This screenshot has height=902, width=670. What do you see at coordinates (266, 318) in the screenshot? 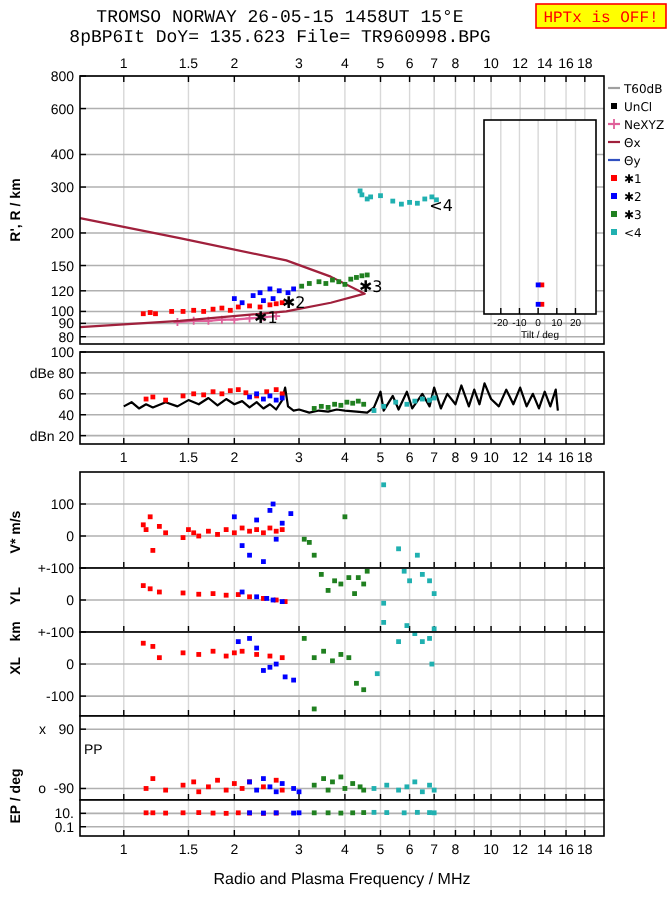
I see `annotation: ✱1` at bounding box center [266, 318].